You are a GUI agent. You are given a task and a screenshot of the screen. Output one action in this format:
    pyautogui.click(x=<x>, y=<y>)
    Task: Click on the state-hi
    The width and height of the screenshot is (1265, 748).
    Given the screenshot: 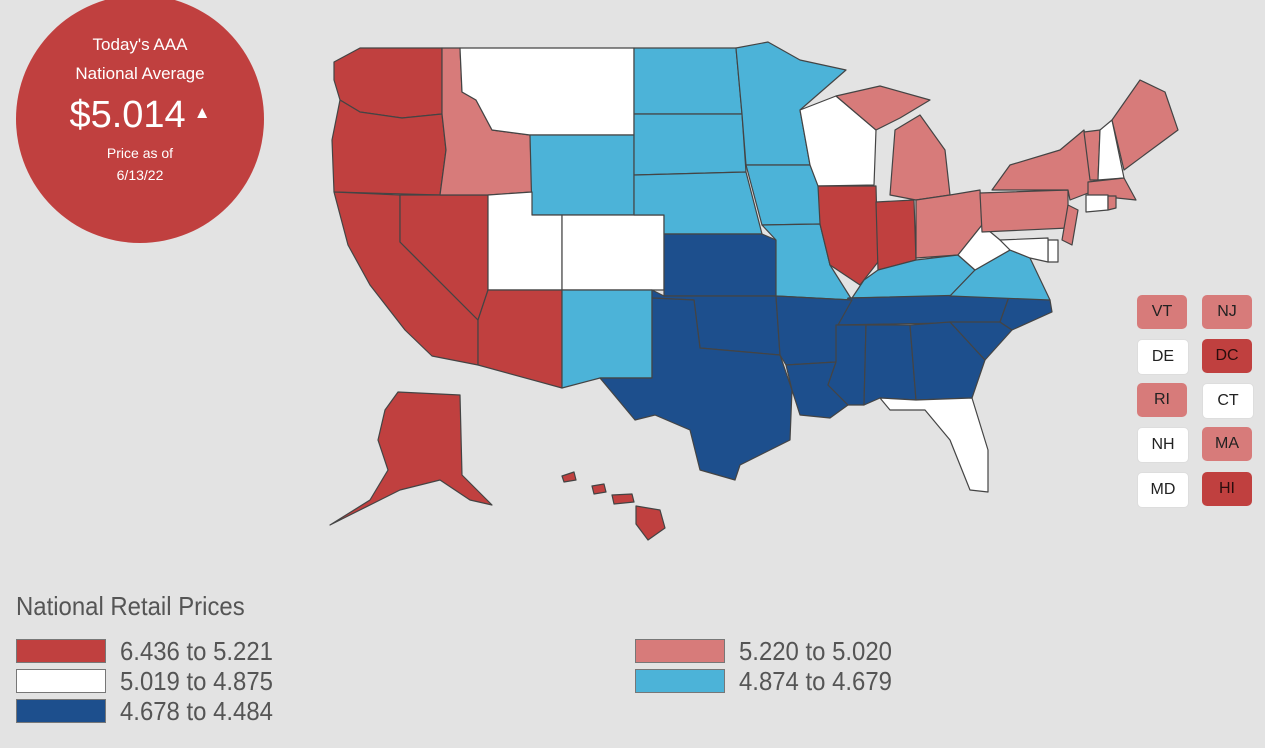 What is the action you would take?
    pyautogui.click(x=613, y=506)
    